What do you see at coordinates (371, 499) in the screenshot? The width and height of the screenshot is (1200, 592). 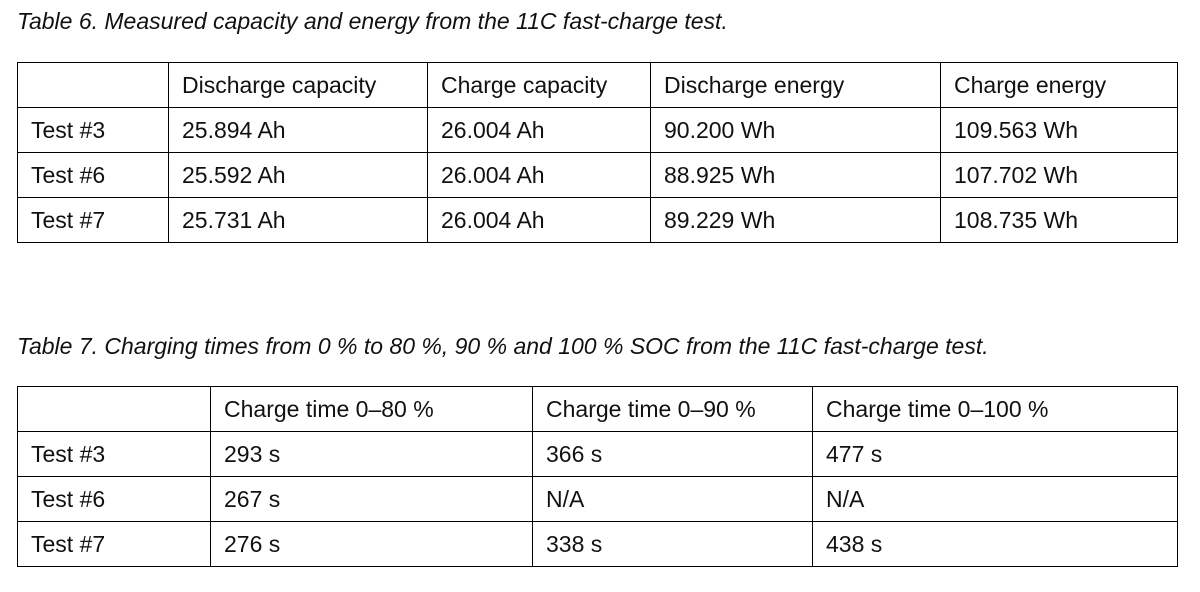 I see `table-cell: 267 s` at bounding box center [371, 499].